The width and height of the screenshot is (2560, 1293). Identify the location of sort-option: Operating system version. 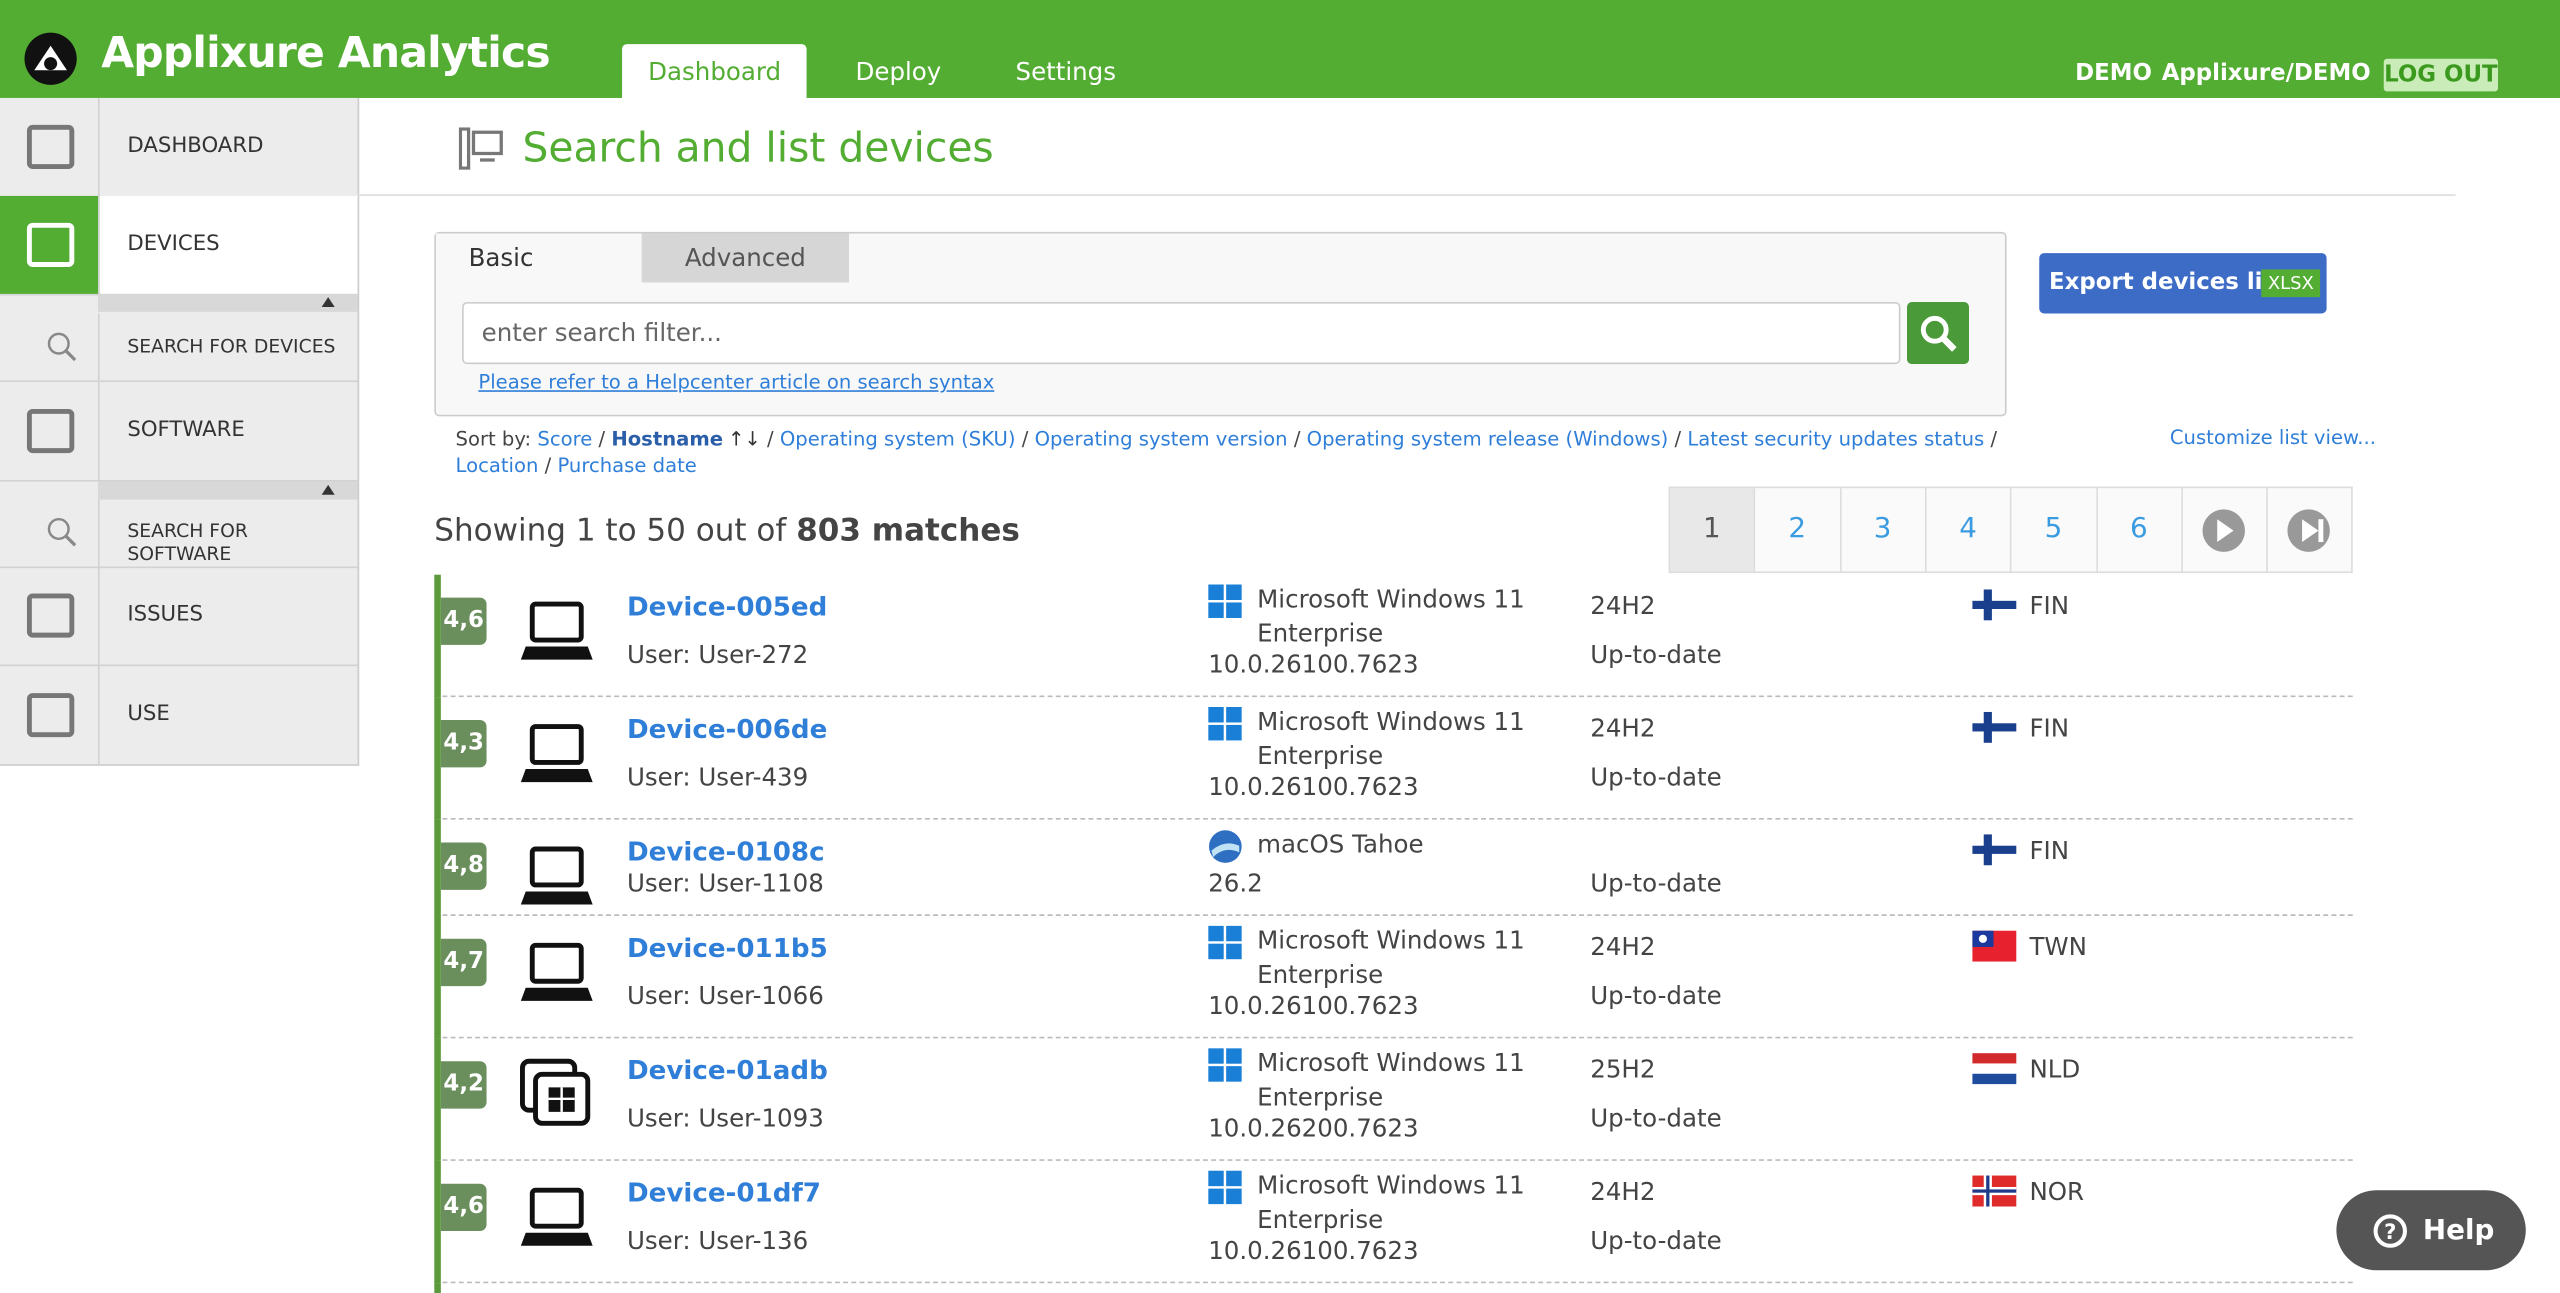
(1161, 439).